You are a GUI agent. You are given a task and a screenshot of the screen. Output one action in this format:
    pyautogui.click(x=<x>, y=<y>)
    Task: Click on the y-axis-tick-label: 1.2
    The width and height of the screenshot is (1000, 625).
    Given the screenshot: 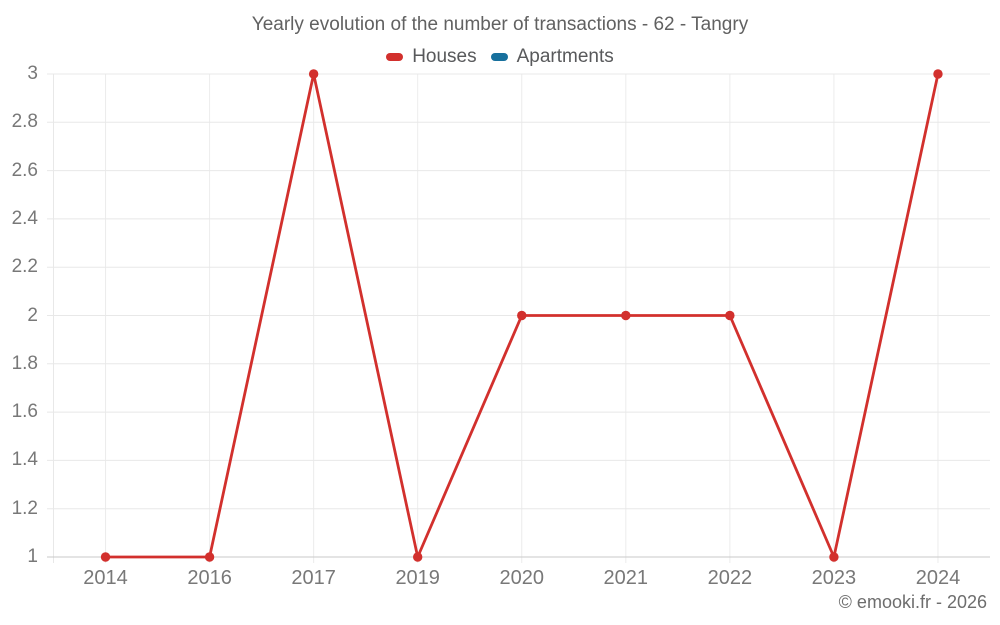 What is the action you would take?
    pyautogui.click(x=24, y=508)
    